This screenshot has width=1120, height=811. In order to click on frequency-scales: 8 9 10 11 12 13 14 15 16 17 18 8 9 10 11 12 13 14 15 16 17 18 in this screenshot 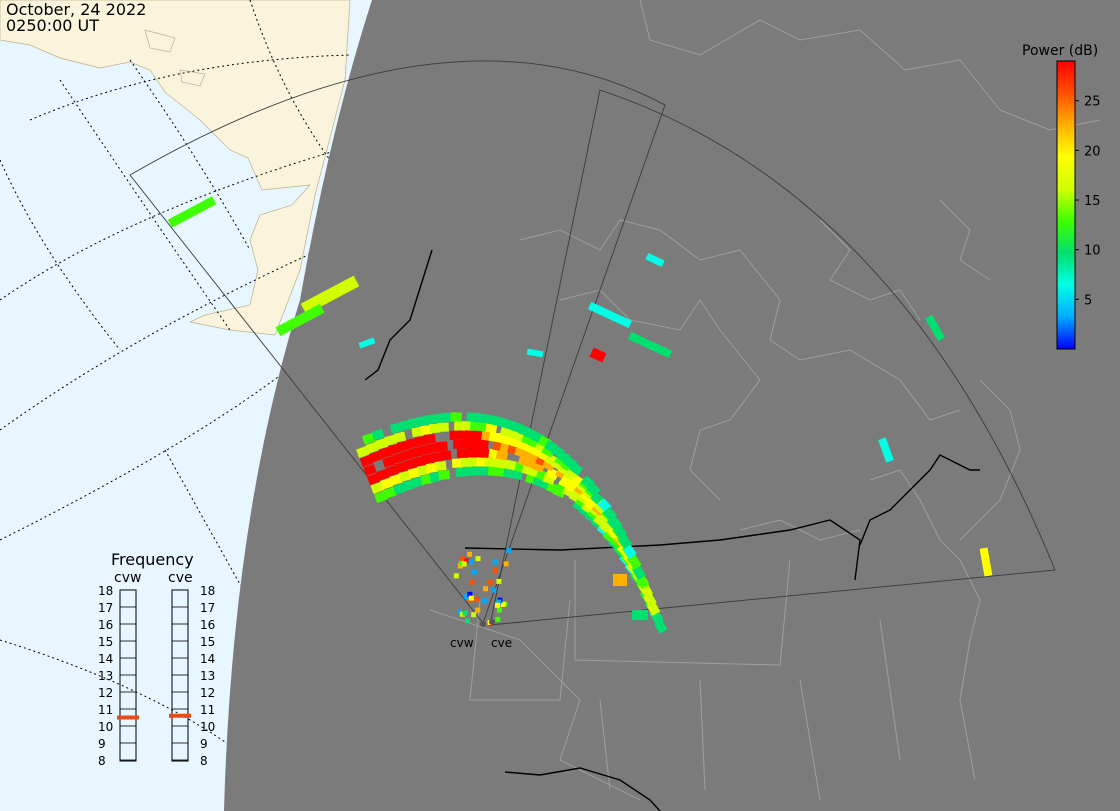, I will do `click(156, 676)`.